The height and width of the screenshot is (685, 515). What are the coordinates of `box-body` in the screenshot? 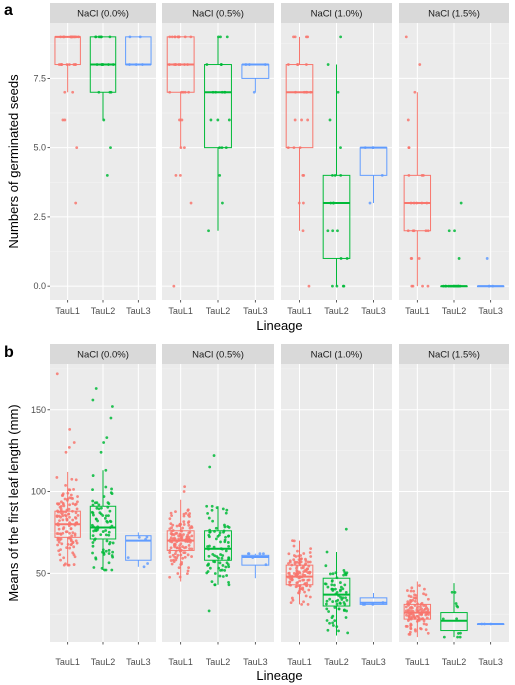 It's located at (255, 560).